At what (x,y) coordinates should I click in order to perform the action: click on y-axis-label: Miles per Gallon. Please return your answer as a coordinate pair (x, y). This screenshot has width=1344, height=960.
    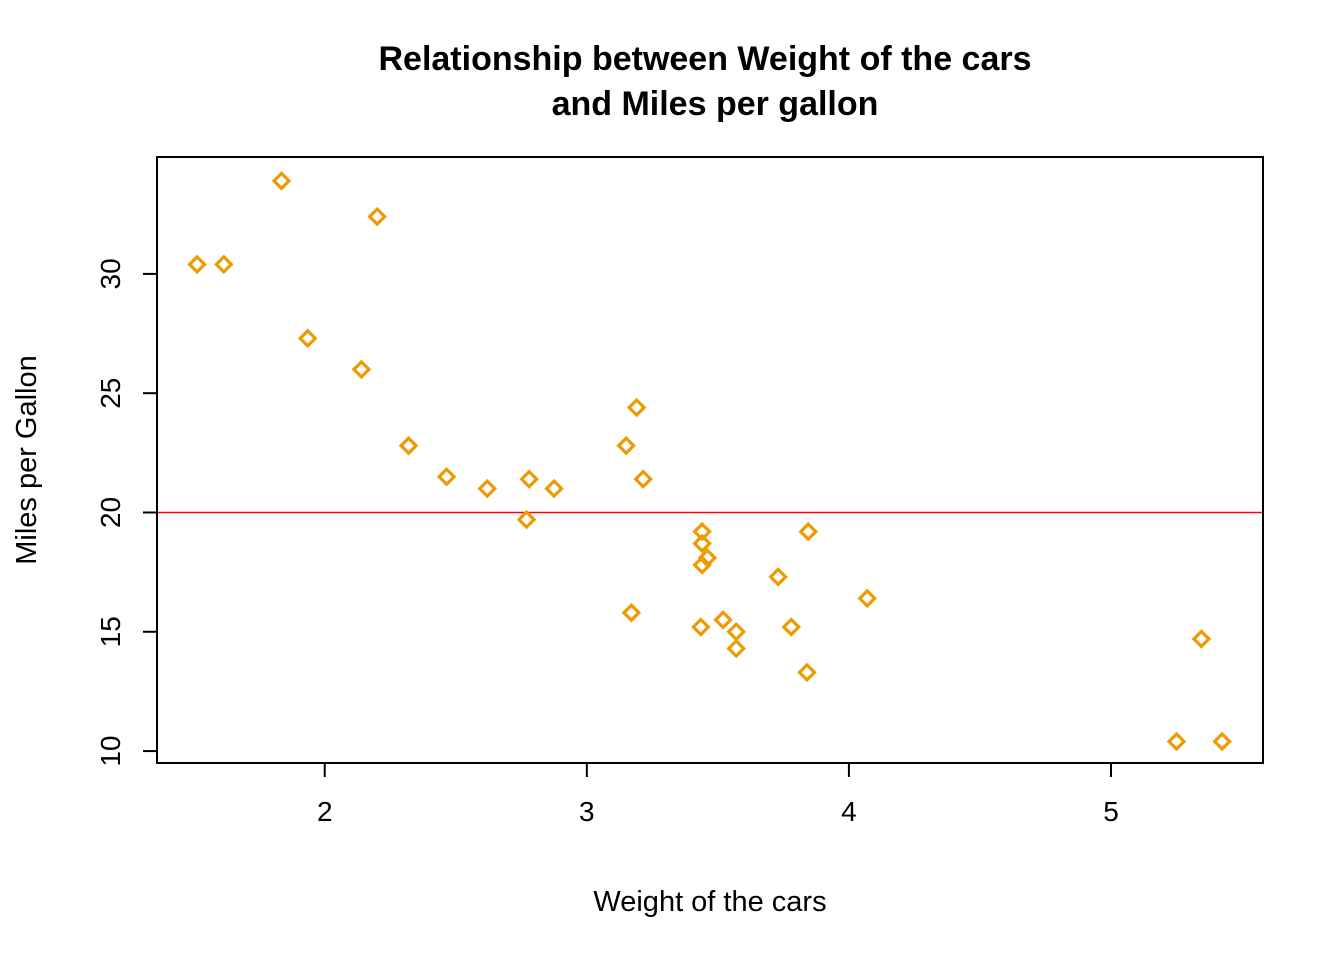
    Looking at the image, I should click on (27, 460).